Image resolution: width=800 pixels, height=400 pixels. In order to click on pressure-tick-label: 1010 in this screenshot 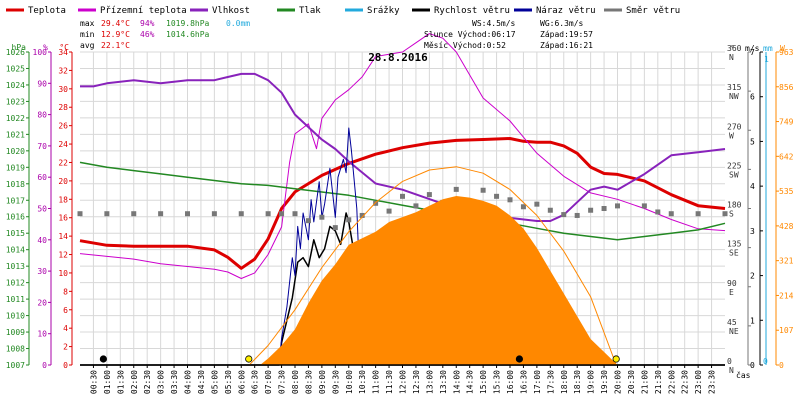, I will do `click(15, 316)`.